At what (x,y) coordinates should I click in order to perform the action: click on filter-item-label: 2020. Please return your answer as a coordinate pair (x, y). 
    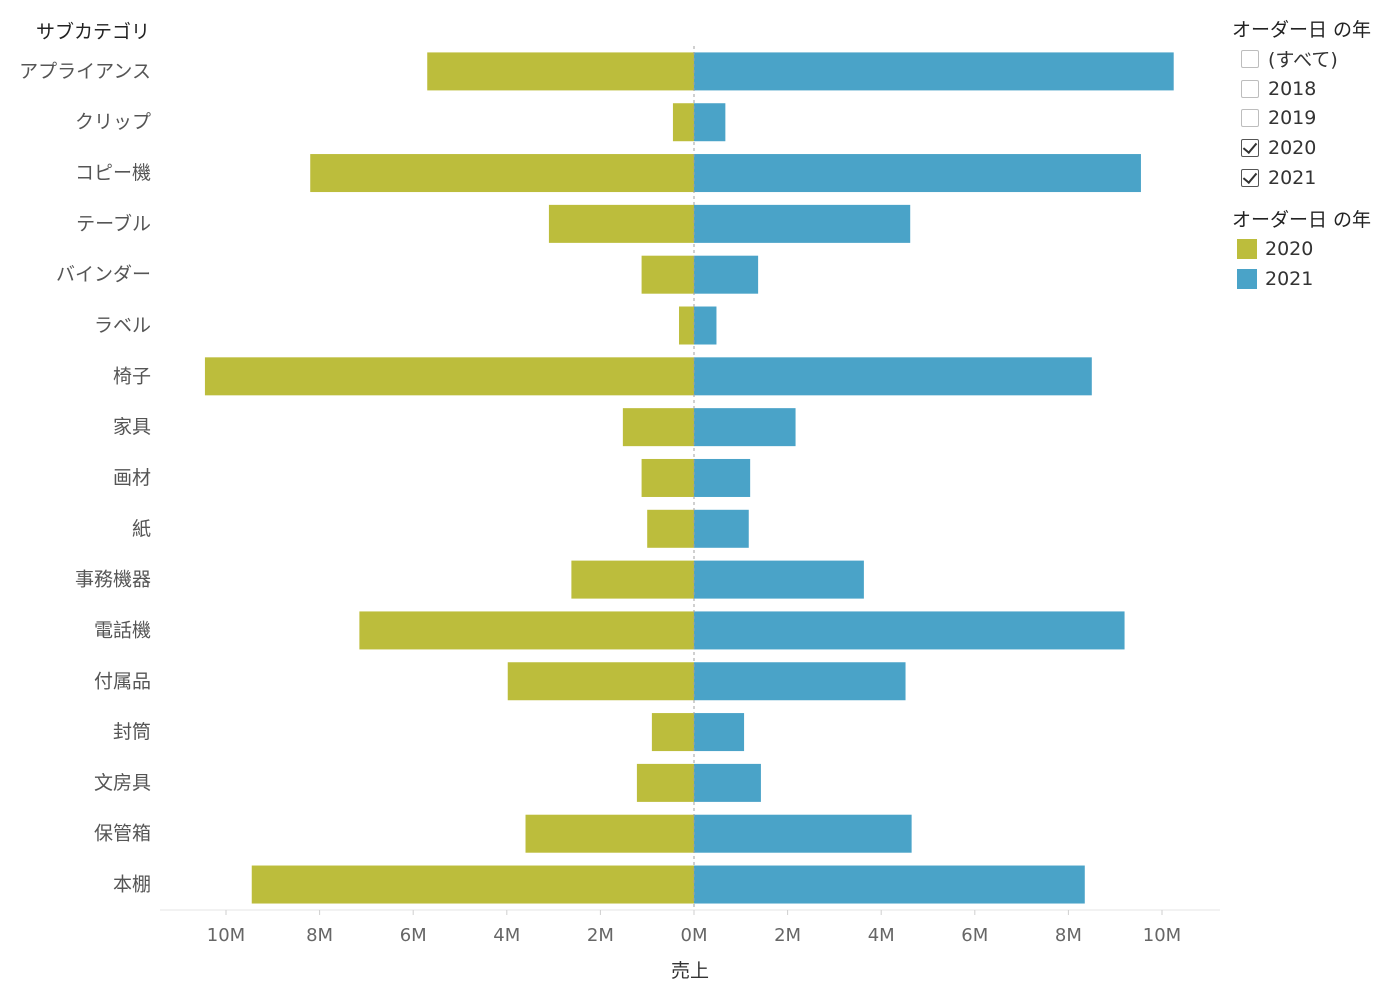
    Looking at the image, I should click on (1292, 147).